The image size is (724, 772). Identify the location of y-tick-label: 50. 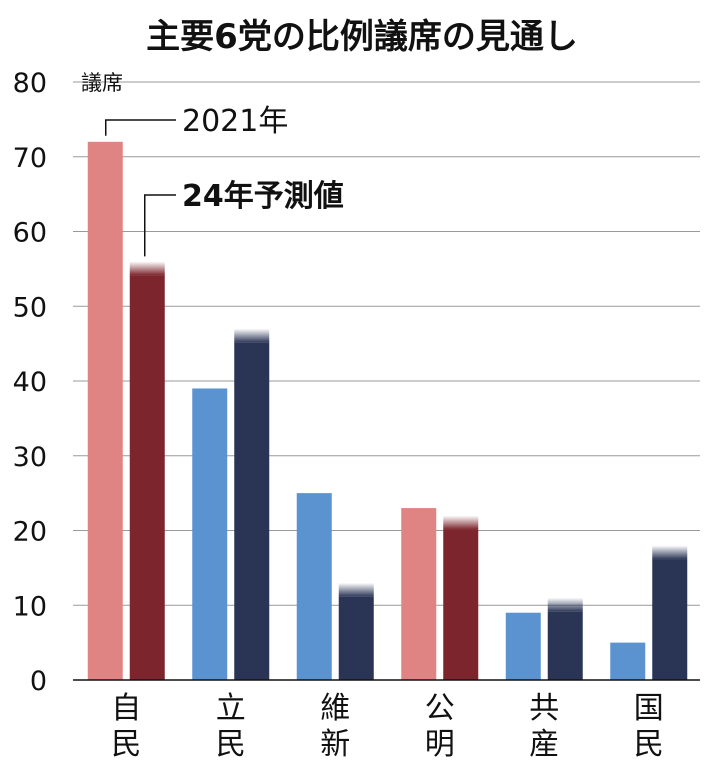
(30, 307).